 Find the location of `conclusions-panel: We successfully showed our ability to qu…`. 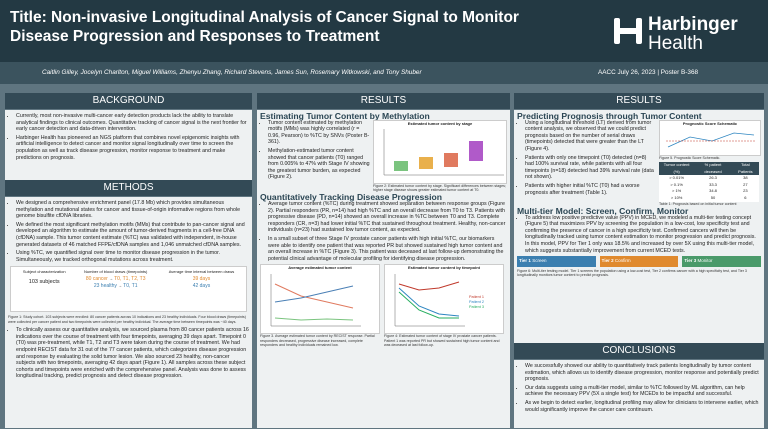

conclusions-panel: We successfully showed our ability to qu… is located at coordinates (639, 394).